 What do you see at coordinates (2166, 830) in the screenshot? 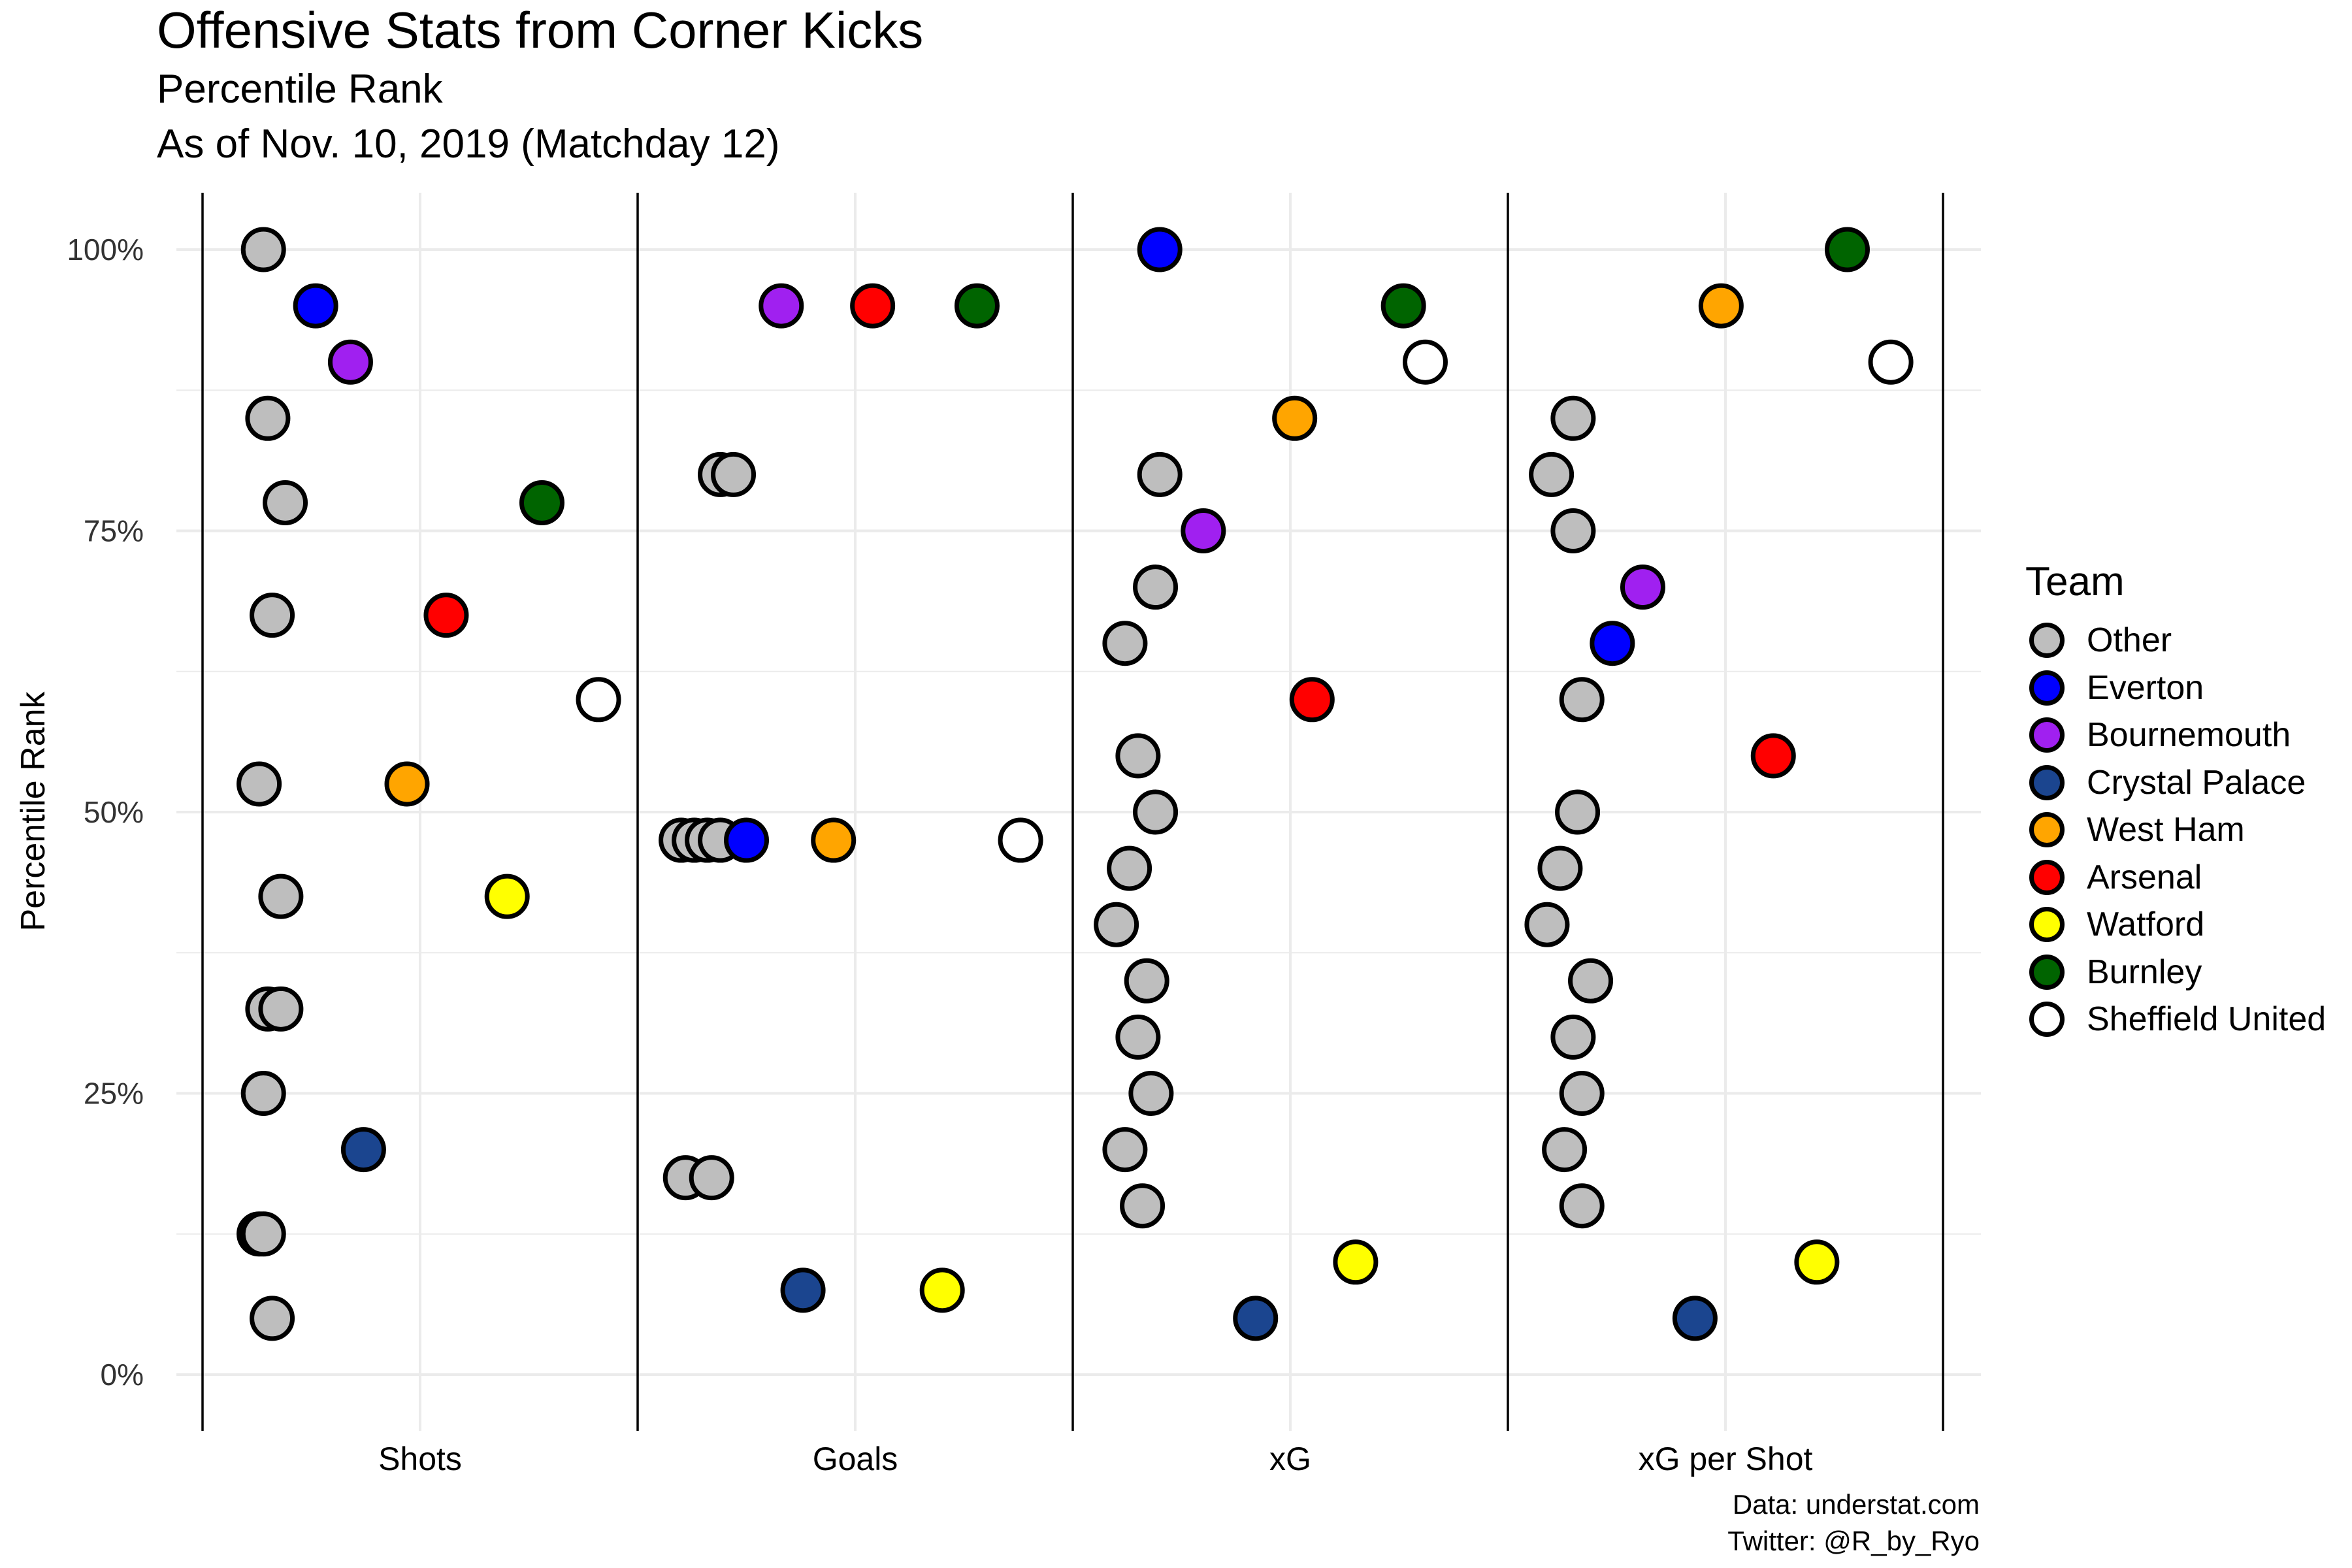
I see `legend-label: West Ham` at bounding box center [2166, 830].